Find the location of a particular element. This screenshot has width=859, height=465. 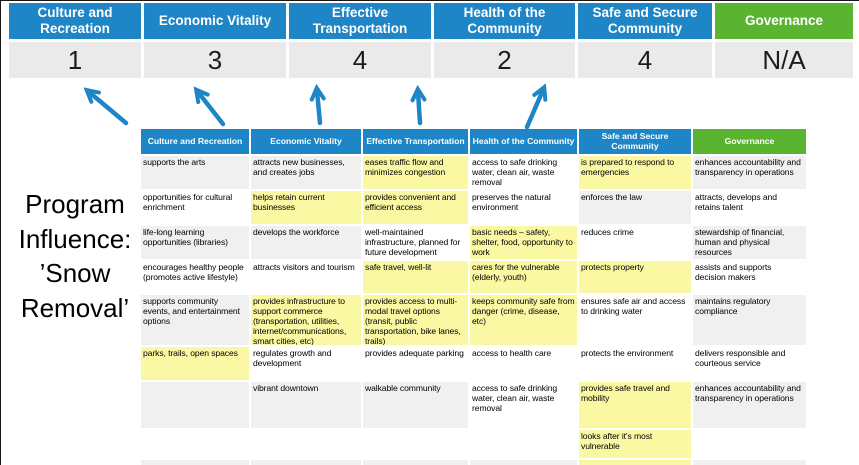

category-header: Safe and Secure Community is located at coordinates (645, 21).